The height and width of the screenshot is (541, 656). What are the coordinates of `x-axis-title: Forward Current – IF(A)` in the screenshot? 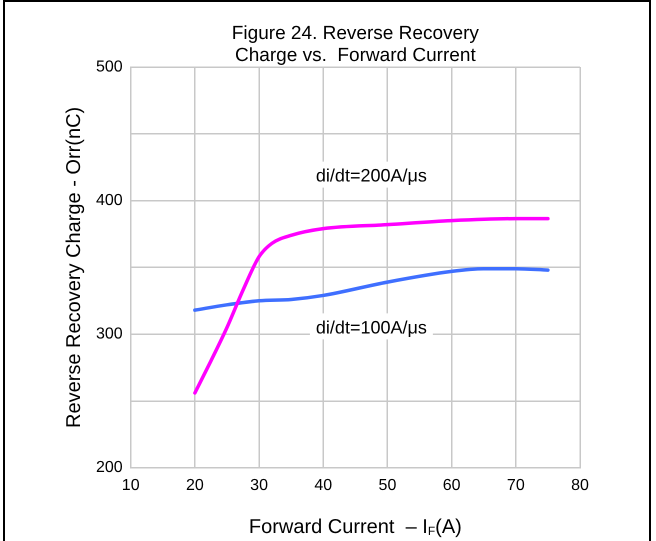 It's located at (355, 527).